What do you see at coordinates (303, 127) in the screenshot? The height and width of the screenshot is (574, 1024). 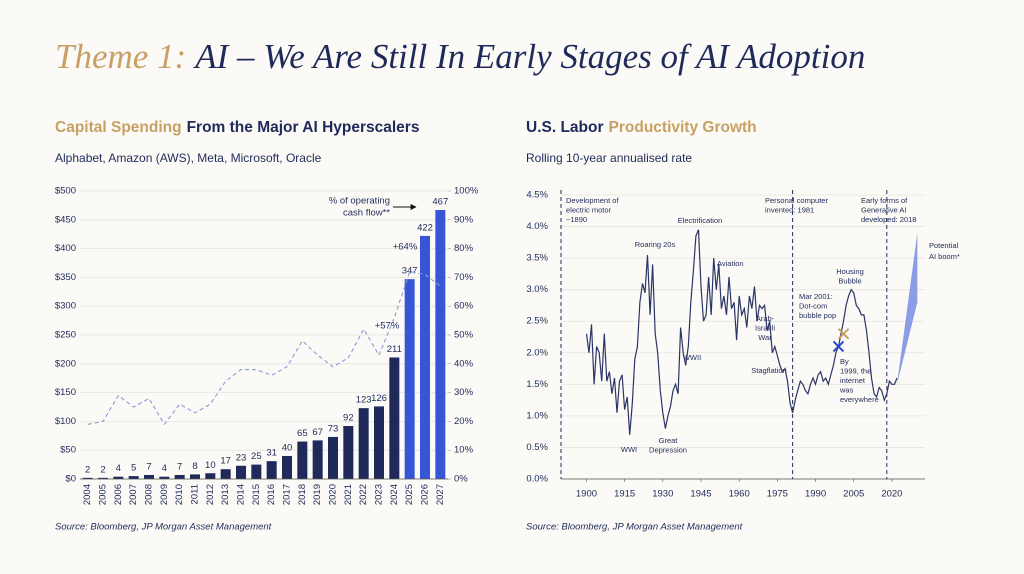 I see `chart-title-part: From the Major AI Hyperscalers` at bounding box center [303, 127].